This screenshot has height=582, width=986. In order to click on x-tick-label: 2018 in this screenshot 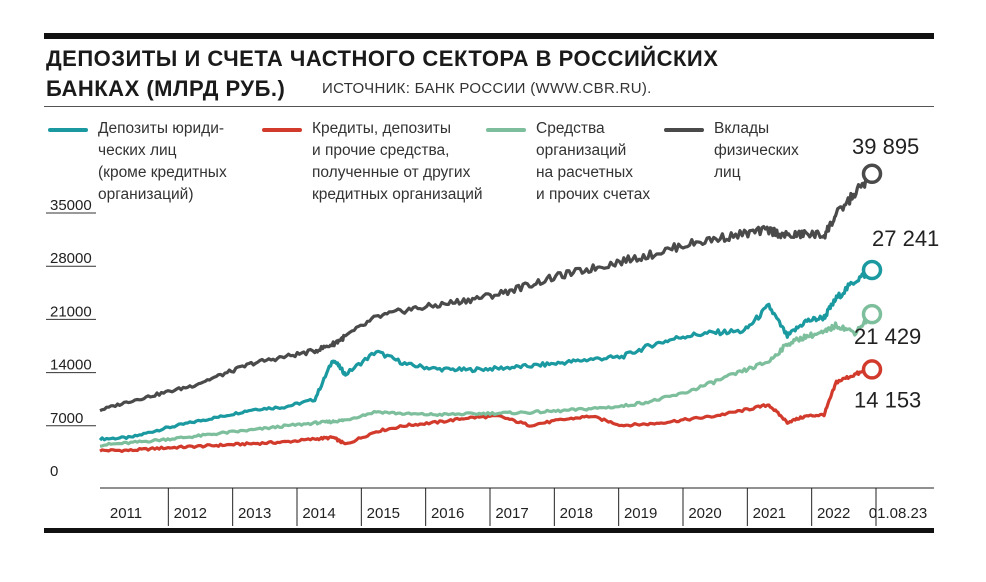, I will do `click(576, 513)`.